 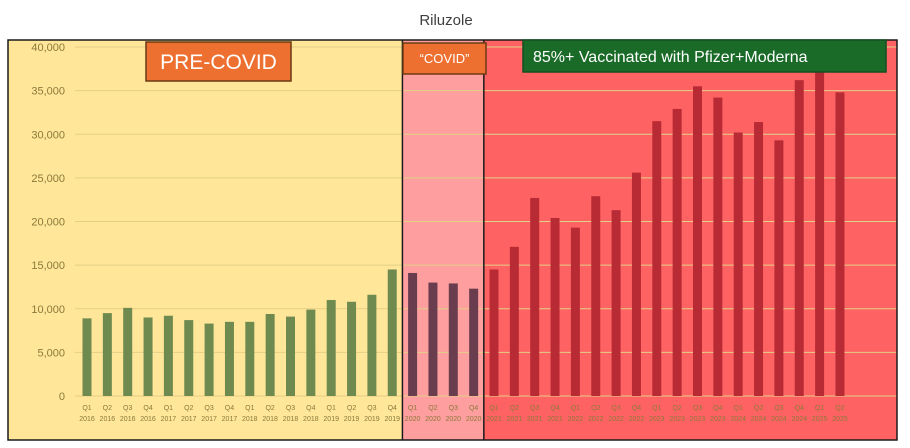 I want to click on label-vaccinated-text: 85%+ Vaccinated with Pfizer+Moderna, so click(x=670, y=57).